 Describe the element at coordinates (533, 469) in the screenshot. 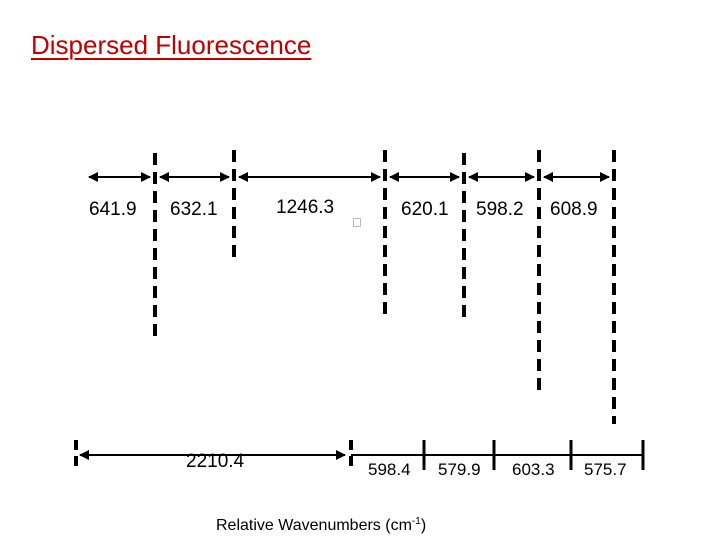

I see `interval-label: 603.3` at that location.